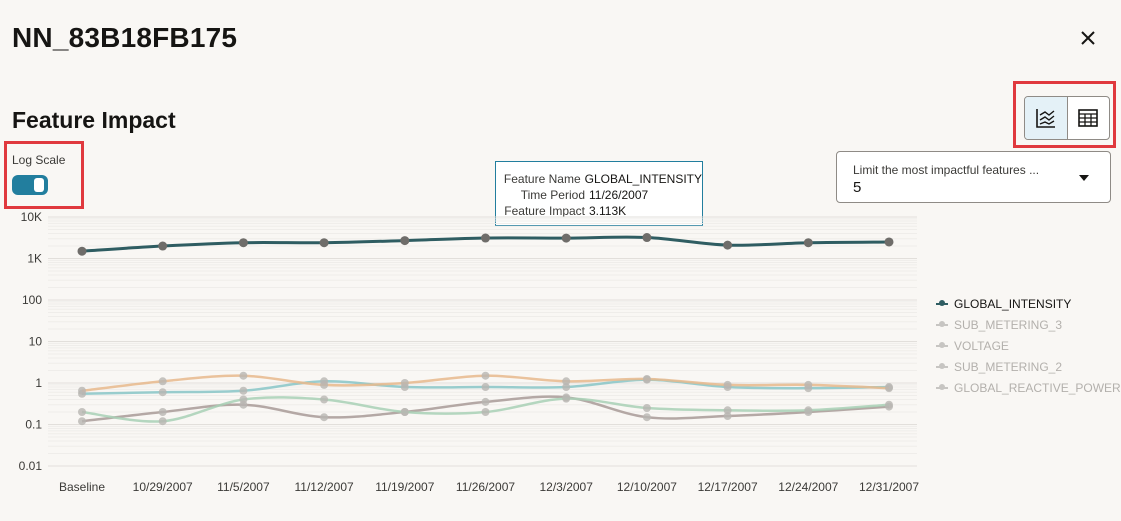  I want to click on table-icon, so click(1088, 118).